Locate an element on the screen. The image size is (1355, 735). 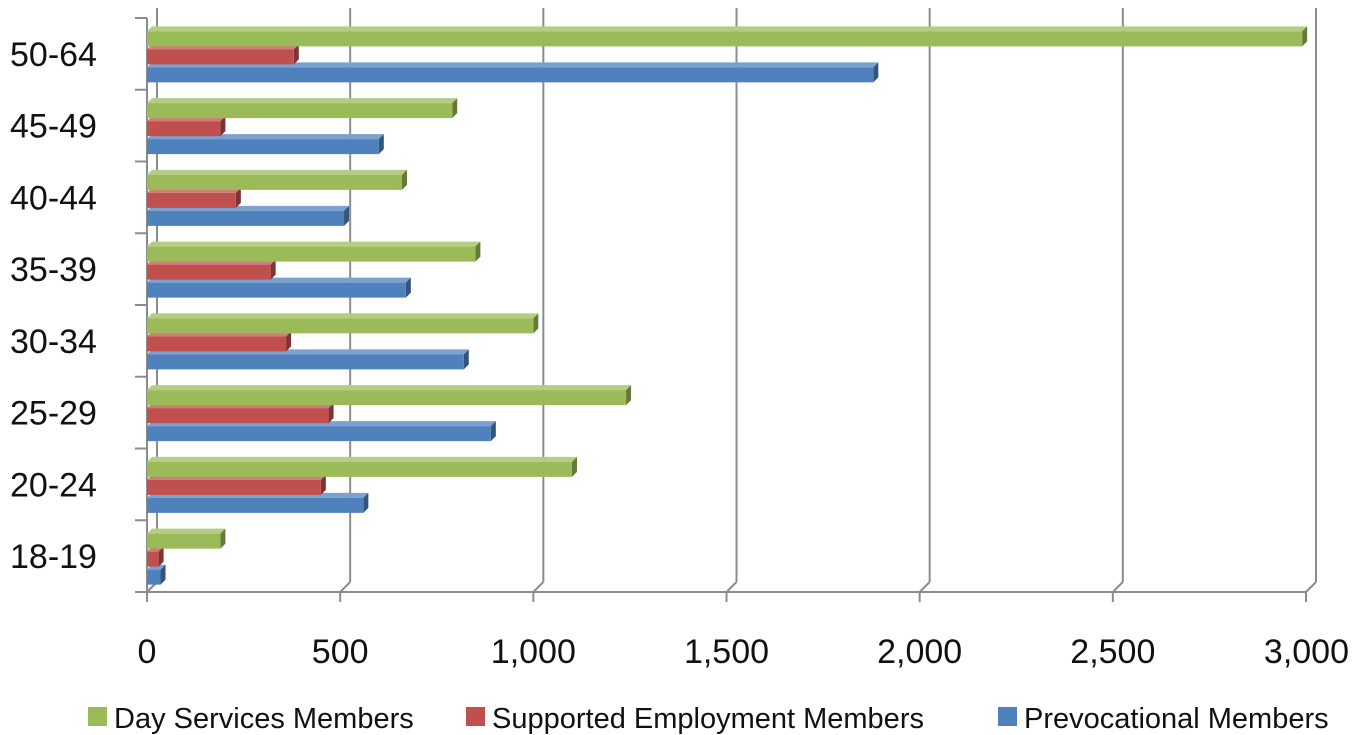
y-tick-label: 20-24 is located at coordinates (53, 485).